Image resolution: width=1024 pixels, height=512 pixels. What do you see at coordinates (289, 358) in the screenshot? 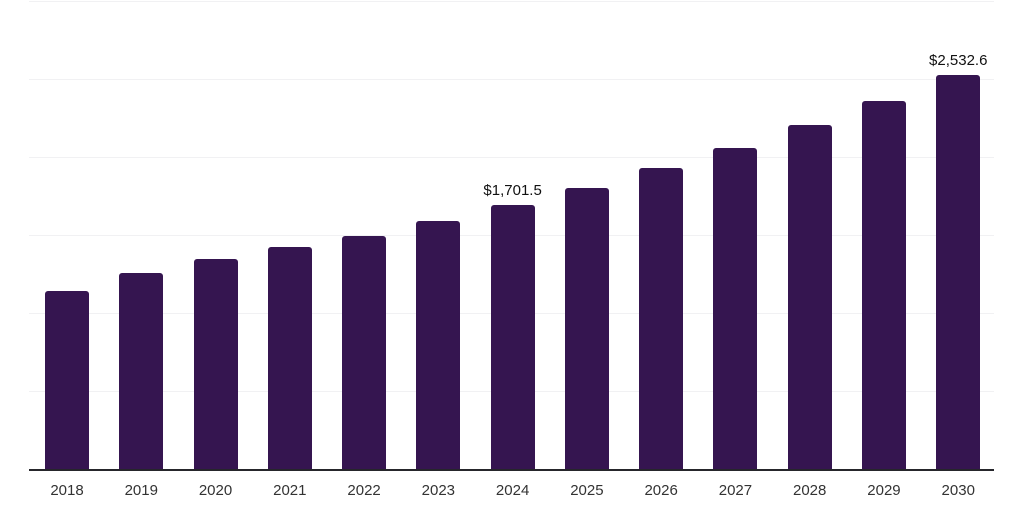
I see `bar-2021` at bounding box center [289, 358].